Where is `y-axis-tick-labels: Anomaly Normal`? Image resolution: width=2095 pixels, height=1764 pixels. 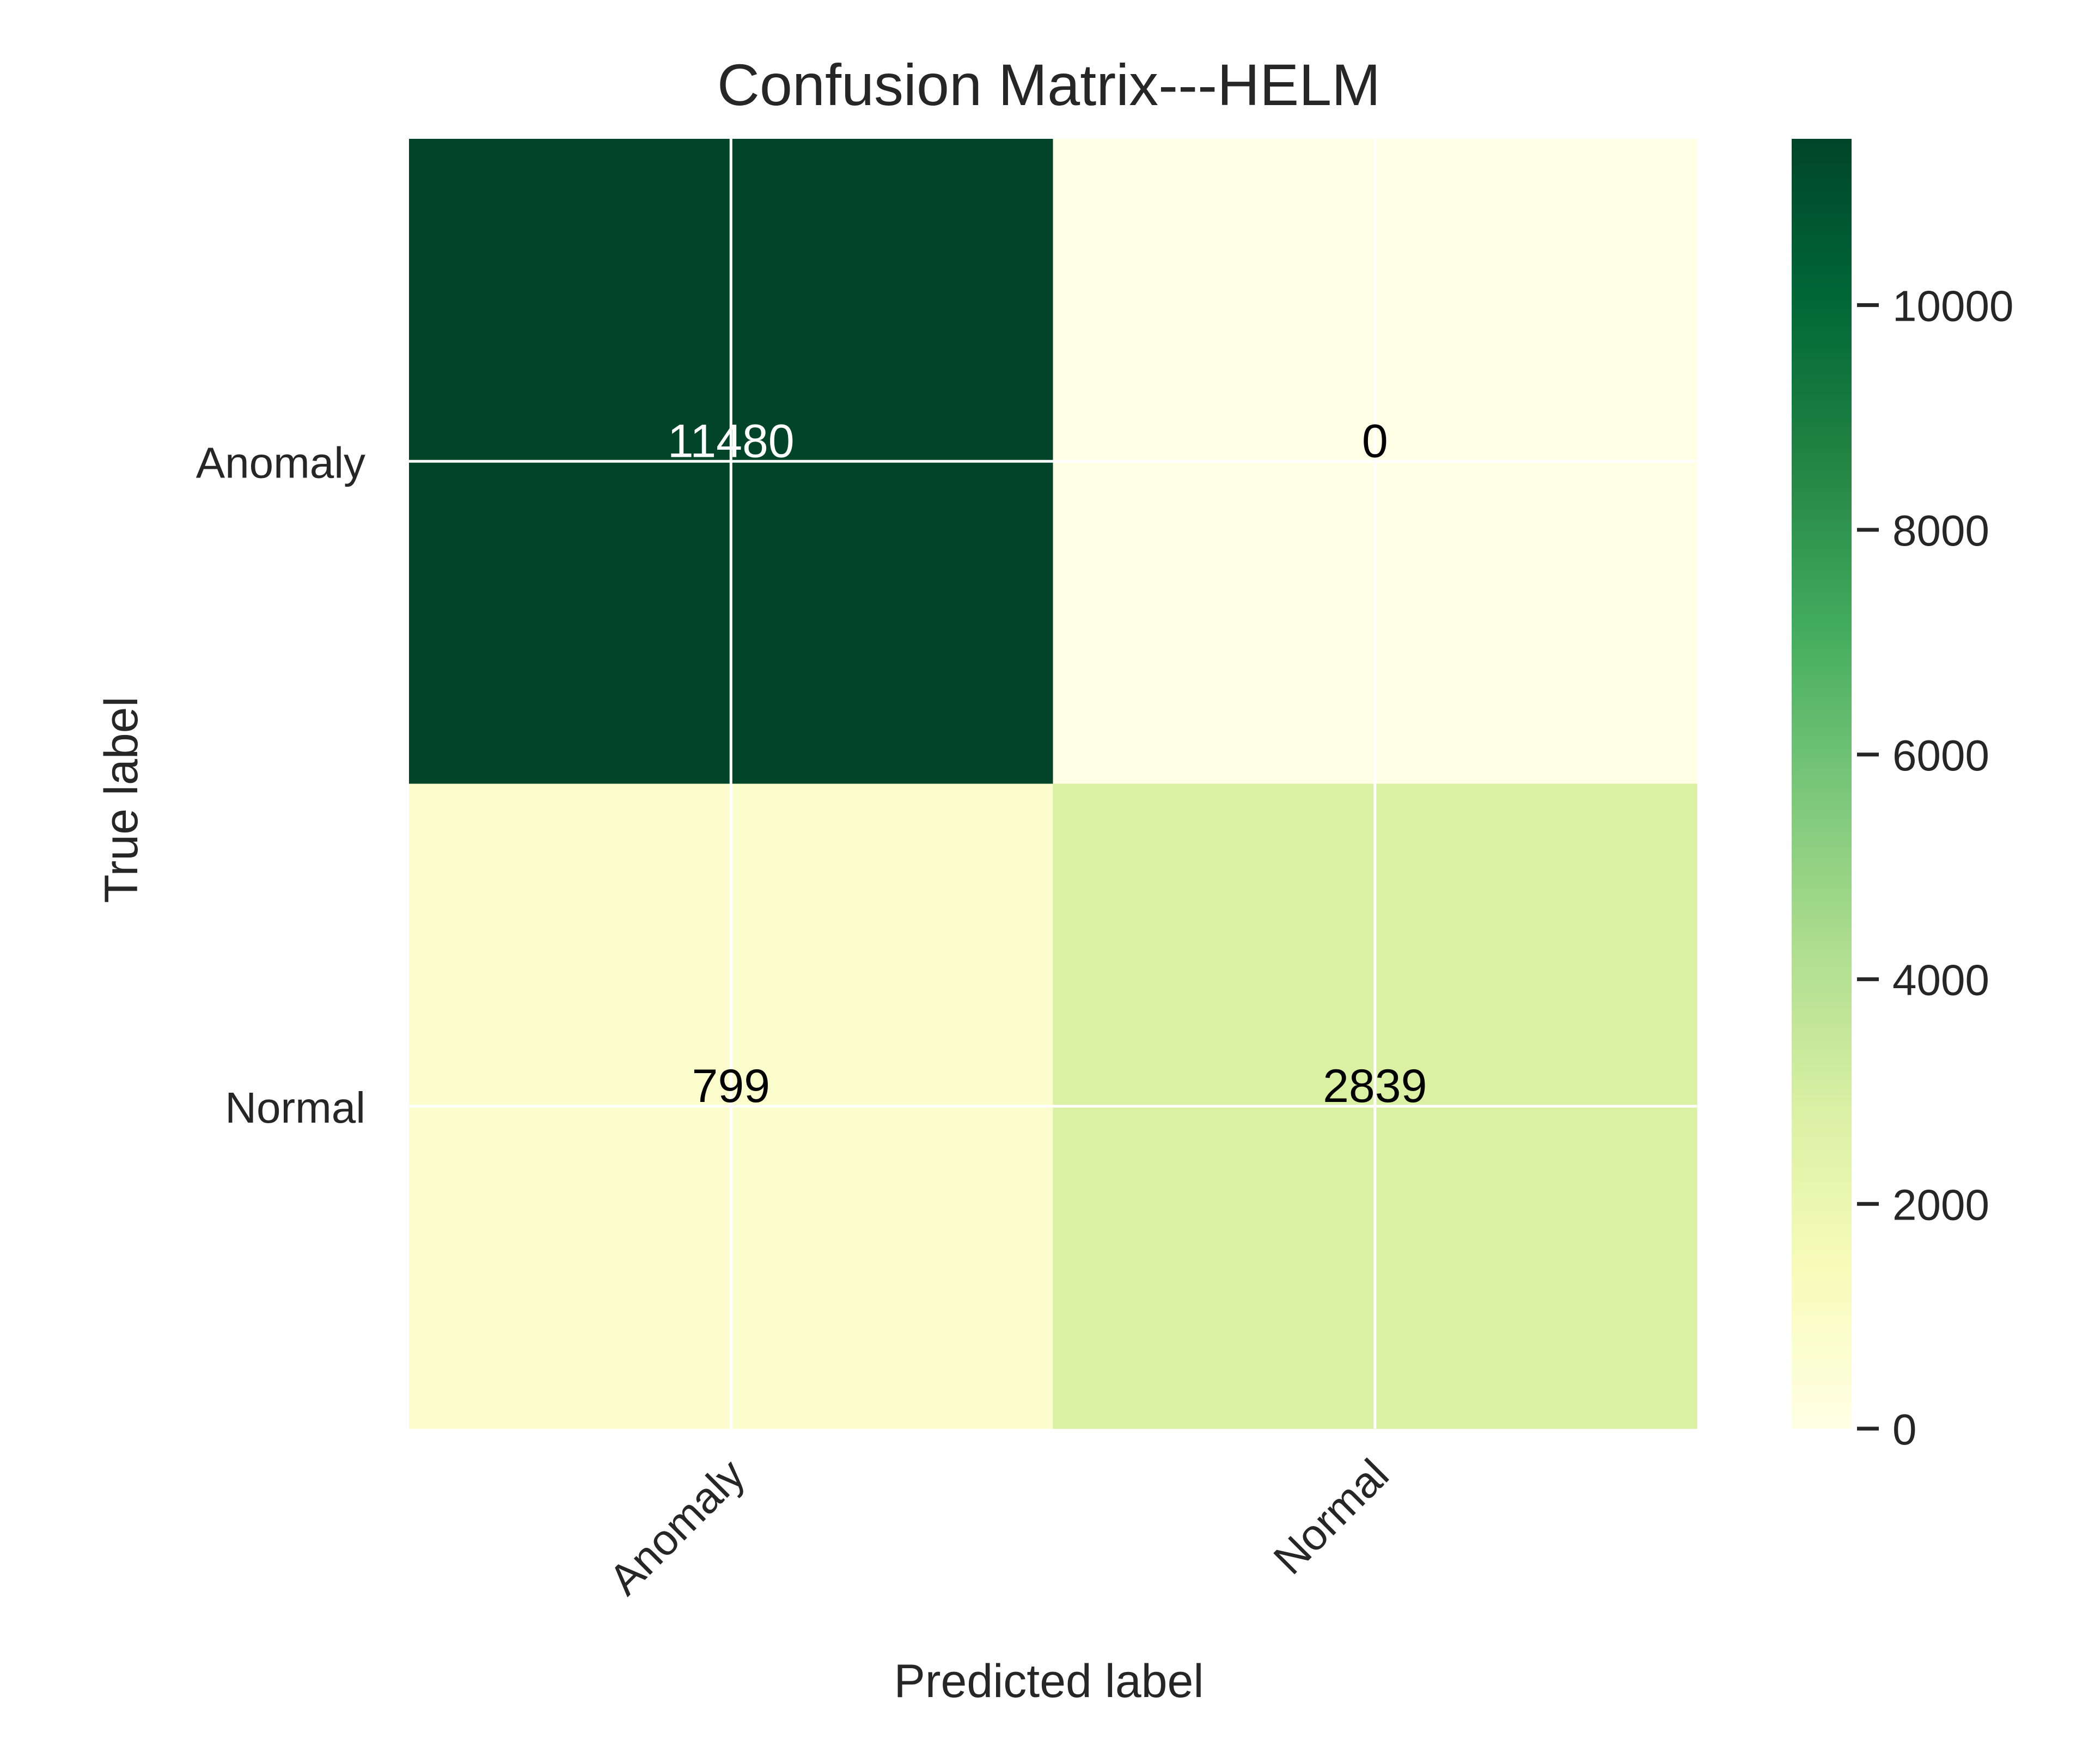
y-axis-tick-labels: Anomaly Normal is located at coordinates (280, 785).